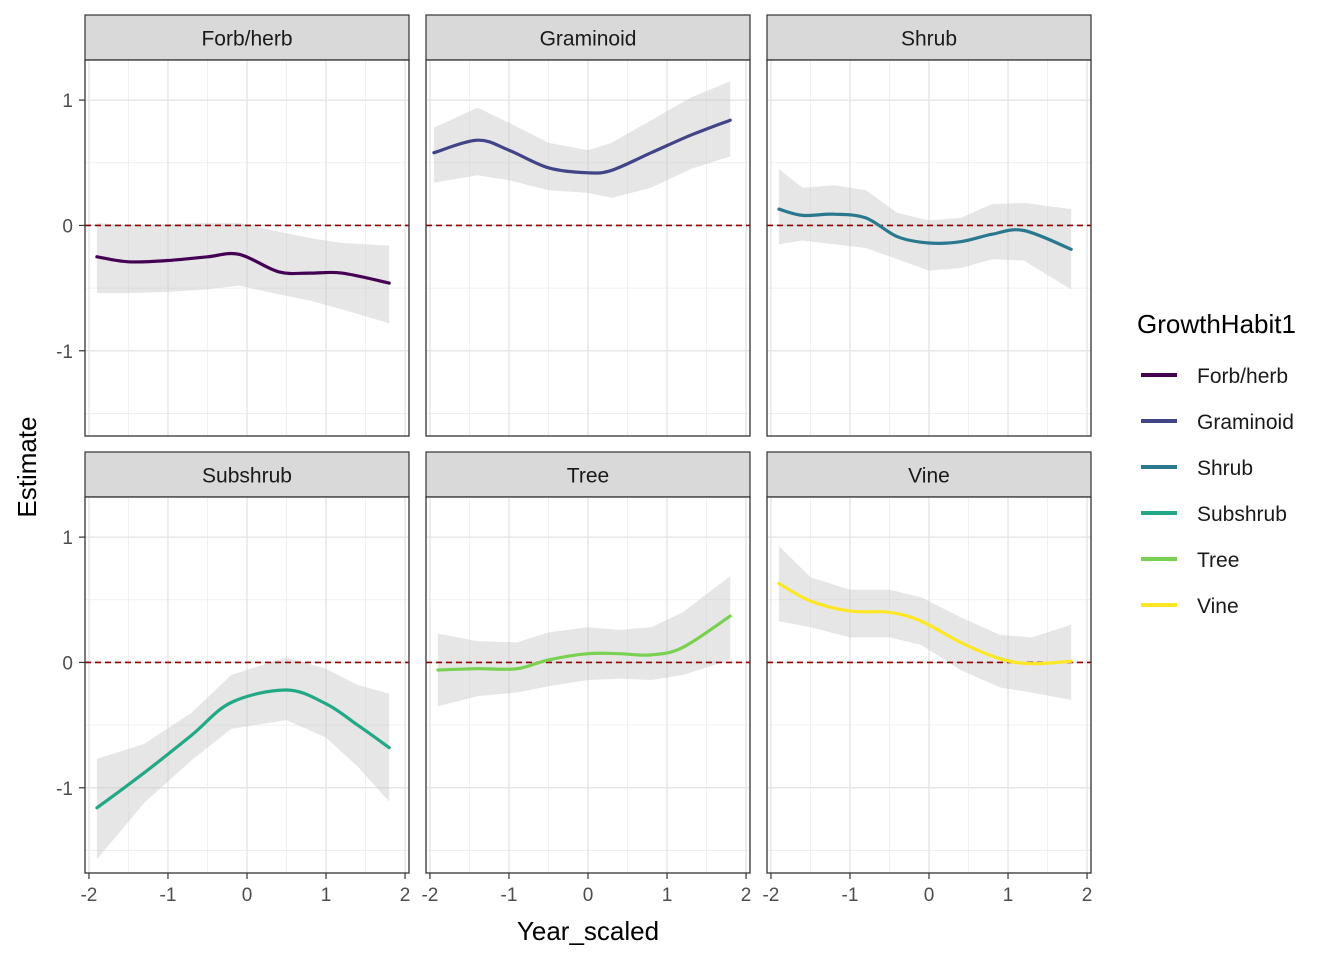 Image resolution: width=1344 pixels, height=960 pixels. I want to click on y-axis-title: Estimate, so click(27, 466).